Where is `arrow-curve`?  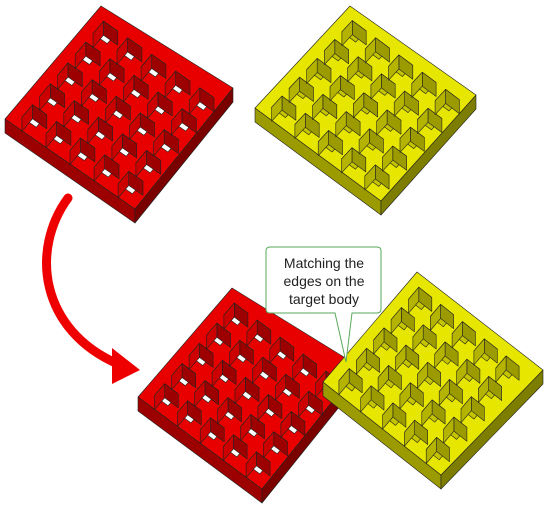 arrow-curve is located at coordinates (82, 281).